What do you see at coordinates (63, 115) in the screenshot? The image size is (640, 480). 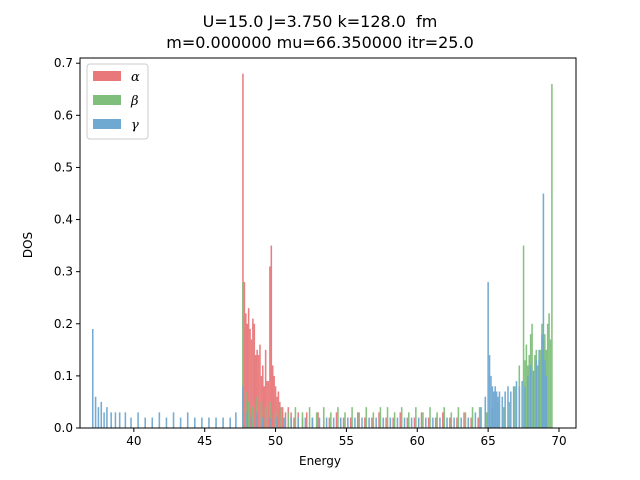 I see `y-tick-label-6: 0.6` at bounding box center [63, 115].